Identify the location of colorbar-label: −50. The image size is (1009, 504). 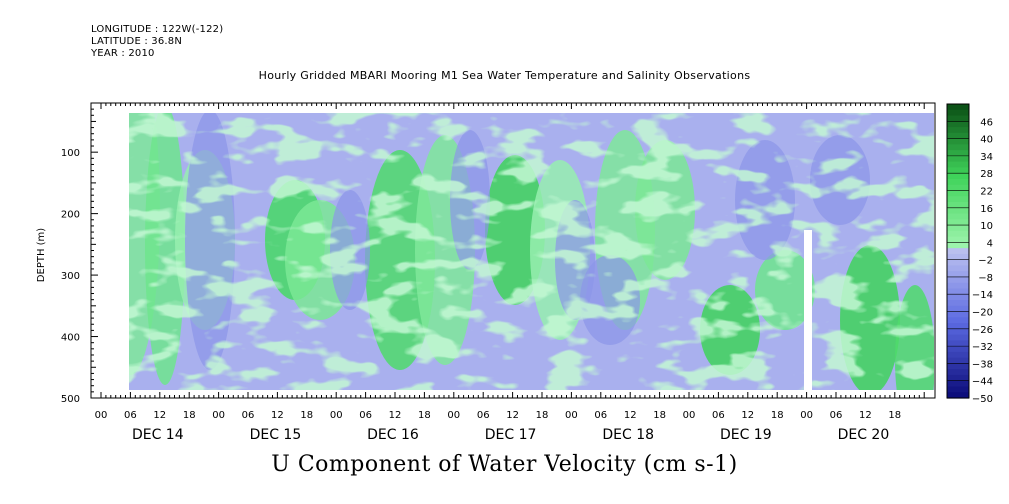
(982, 399).